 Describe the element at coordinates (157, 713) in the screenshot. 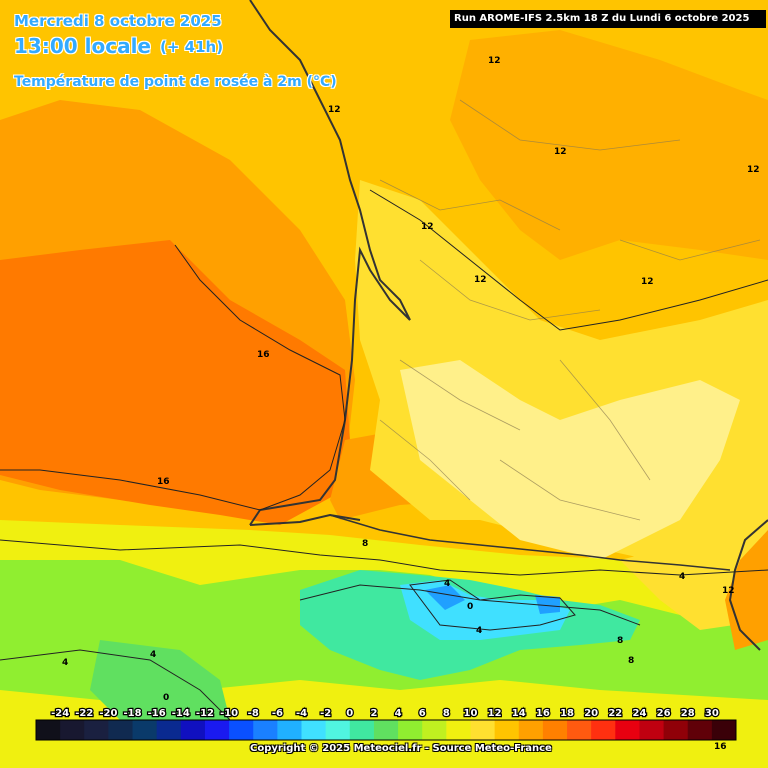

I see `colorbar-tick-label: -16` at that location.